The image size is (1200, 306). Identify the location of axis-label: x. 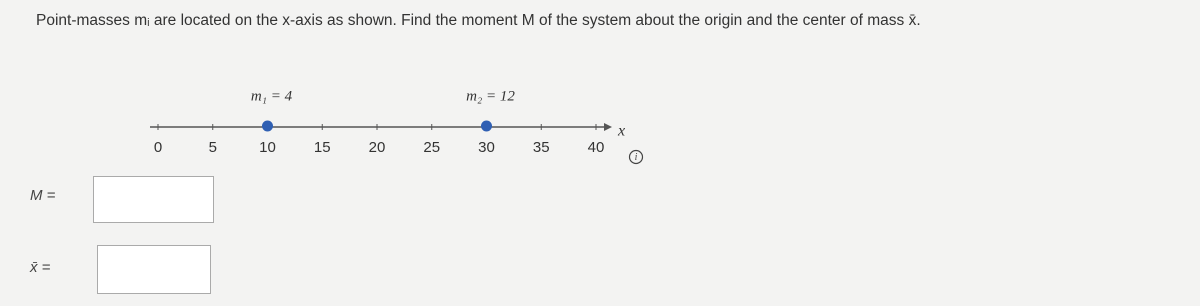
(621, 131).